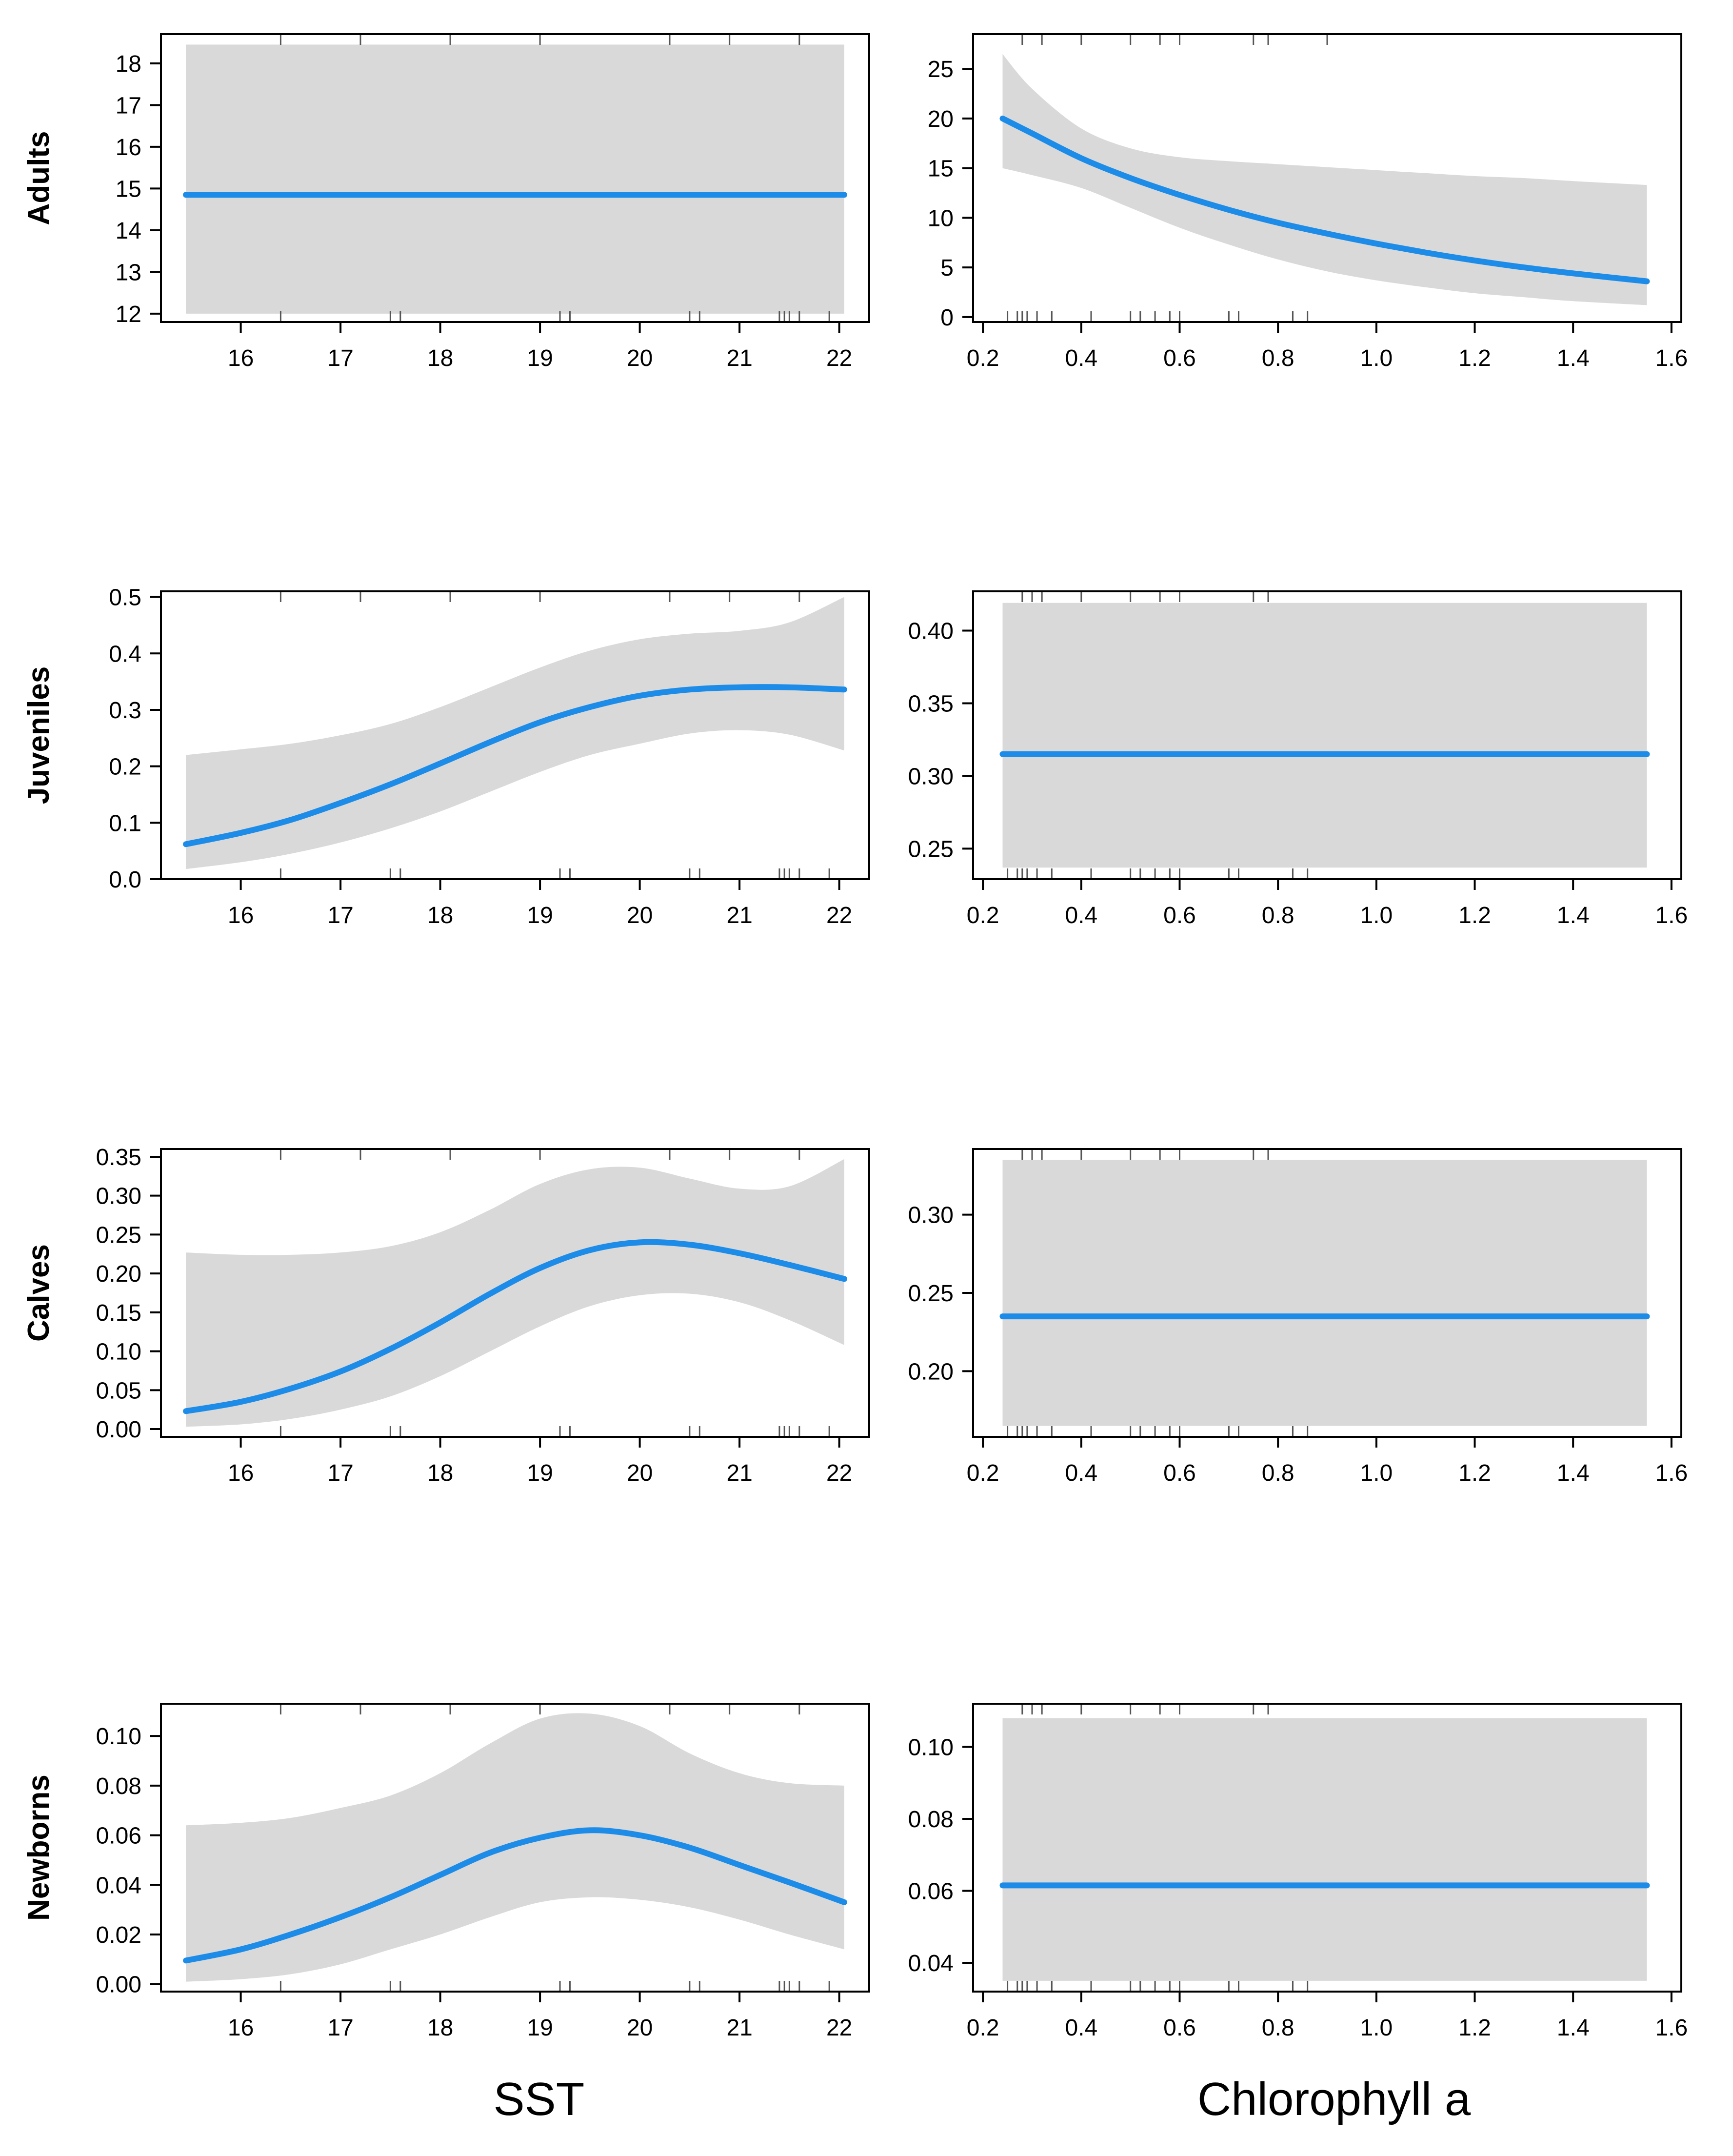  What do you see at coordinates (931, 1748) in the screenshot?
I see `y-tick-label: 0.10` at bounding box center [931, 1748].